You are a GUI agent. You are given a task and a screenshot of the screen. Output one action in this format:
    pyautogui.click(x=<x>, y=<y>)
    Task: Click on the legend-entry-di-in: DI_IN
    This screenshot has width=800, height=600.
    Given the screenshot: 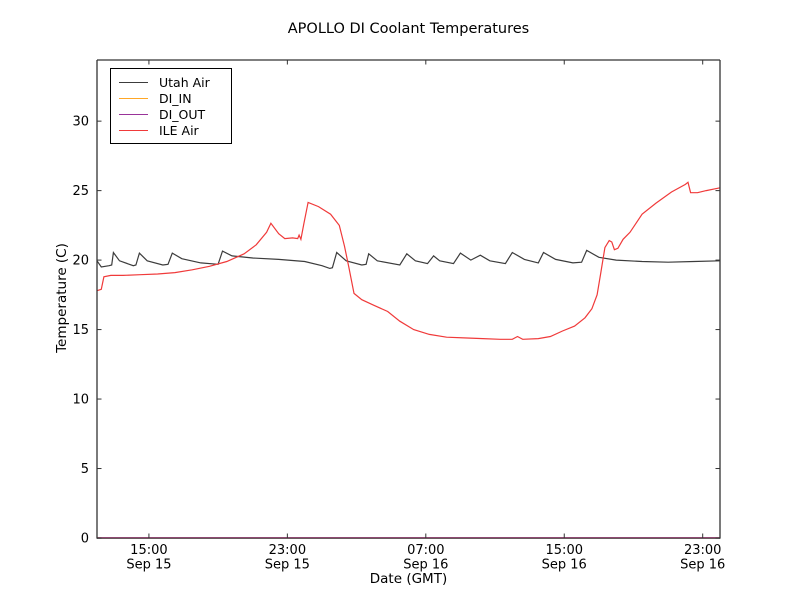 What is the action you would take?
    pyautogui.click(x=173, y=98)
    